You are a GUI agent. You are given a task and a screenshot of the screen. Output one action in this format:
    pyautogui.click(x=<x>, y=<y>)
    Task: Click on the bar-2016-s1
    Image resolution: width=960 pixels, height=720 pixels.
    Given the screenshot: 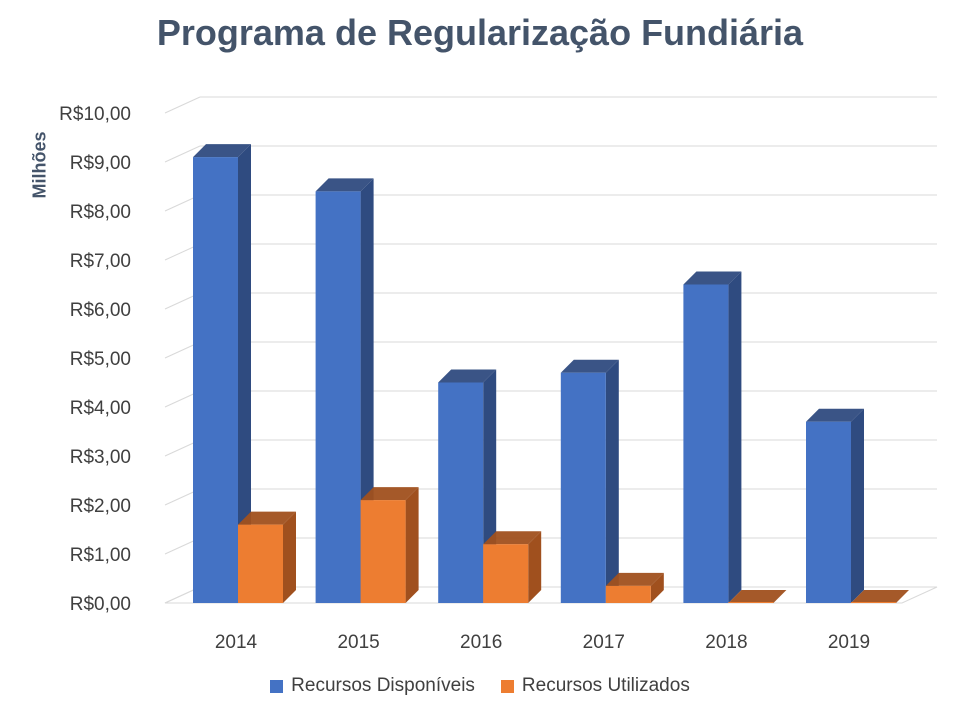 What is the action you would take?
    pyautogui.click(x=506, y=573)
    